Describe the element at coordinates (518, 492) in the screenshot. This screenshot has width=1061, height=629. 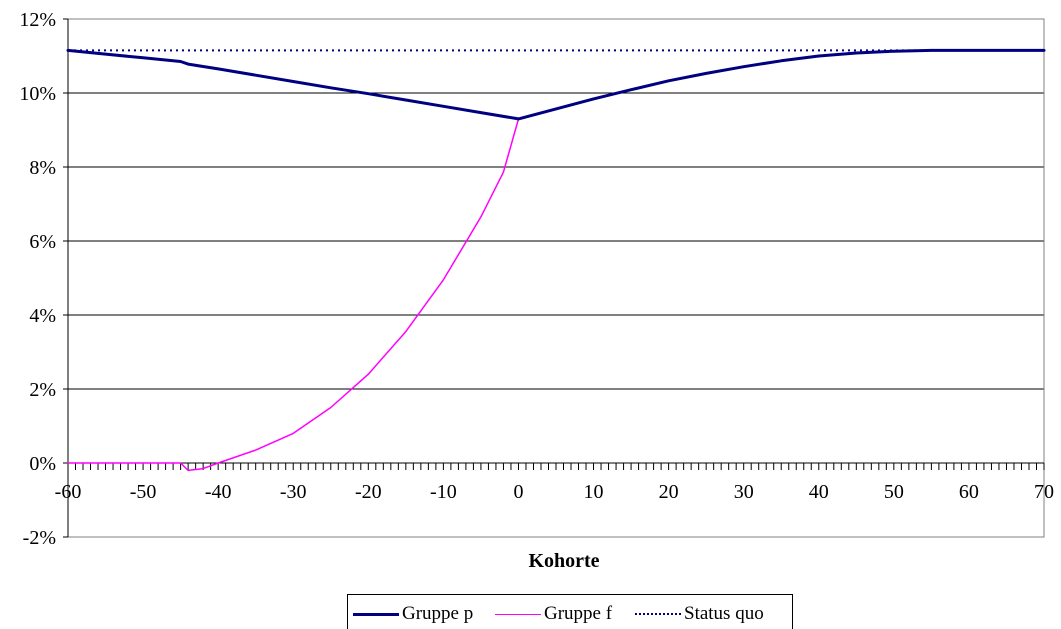
I see `x-tick-label: 0` at that location.